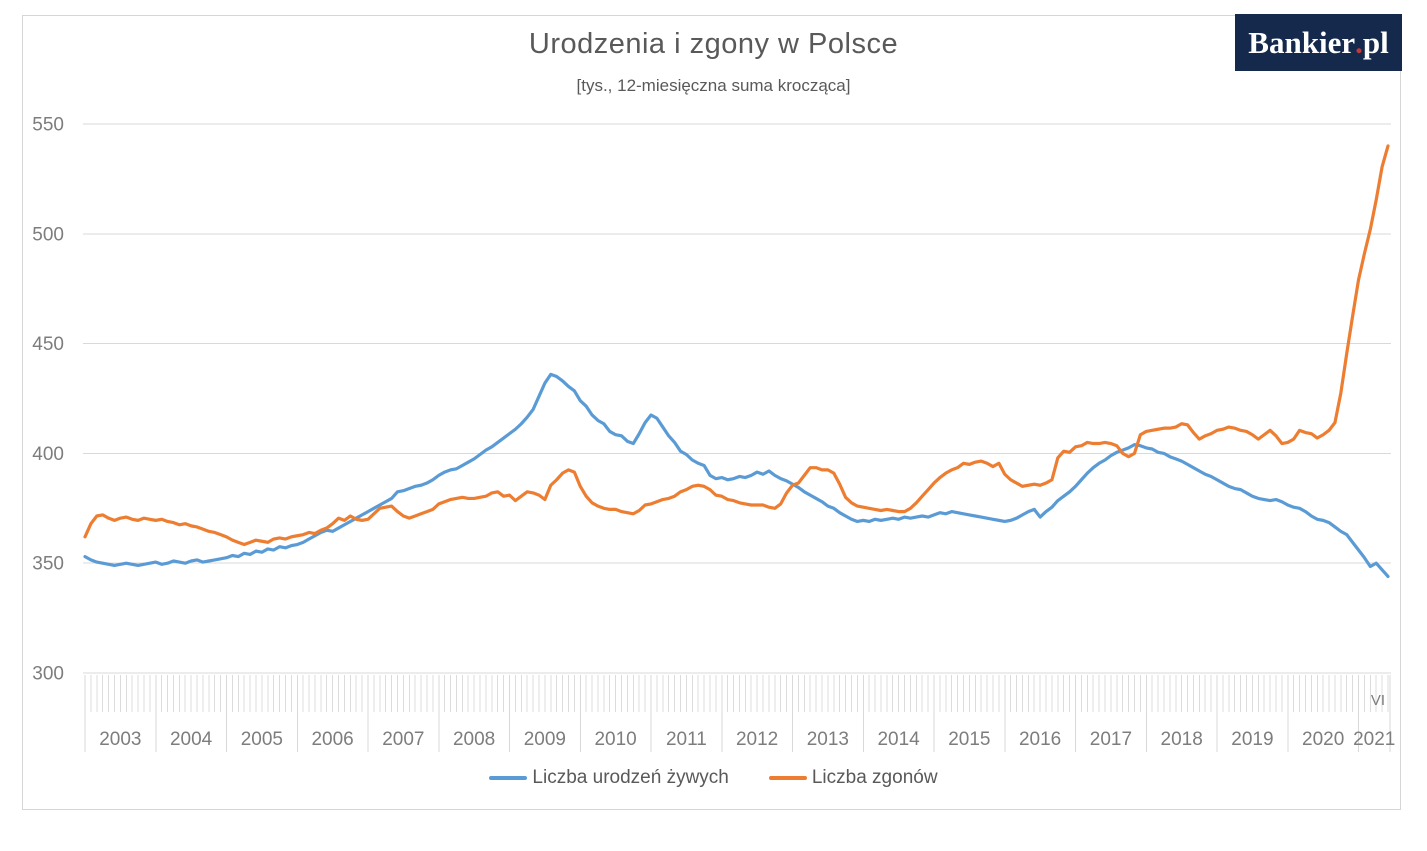 The height and width of the screenshot is (851, 1427). Describe the element at coordinates (969, 739) in the screenshot. I see `year-label: 2015` at that location.